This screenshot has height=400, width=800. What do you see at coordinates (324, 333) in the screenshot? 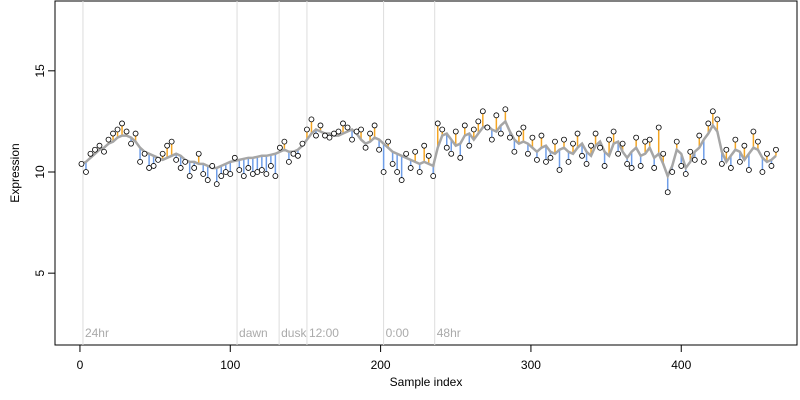
I see `annotation-label: 12:00` at bounding box center [324, 333].